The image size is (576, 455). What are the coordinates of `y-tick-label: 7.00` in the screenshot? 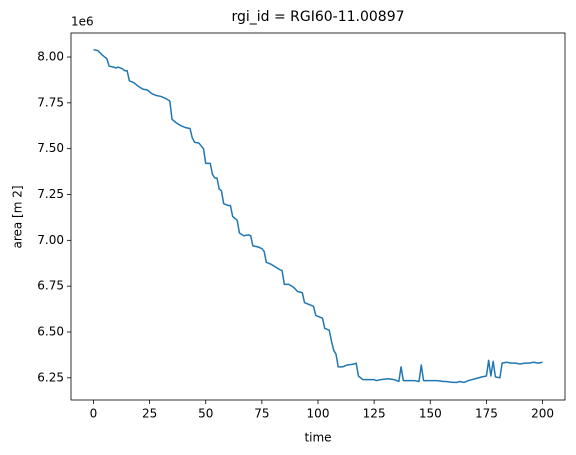 It's located at (50, 240).